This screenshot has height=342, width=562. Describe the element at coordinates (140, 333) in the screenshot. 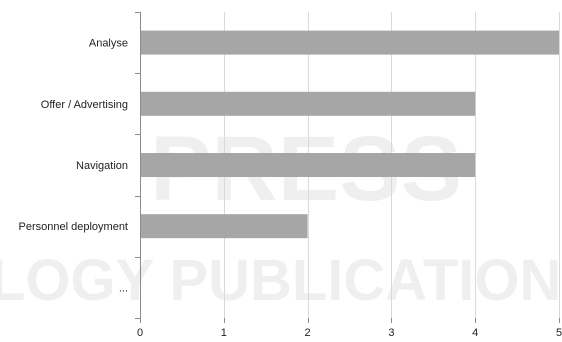

I see `x-tick-label-0: 0` at that location.